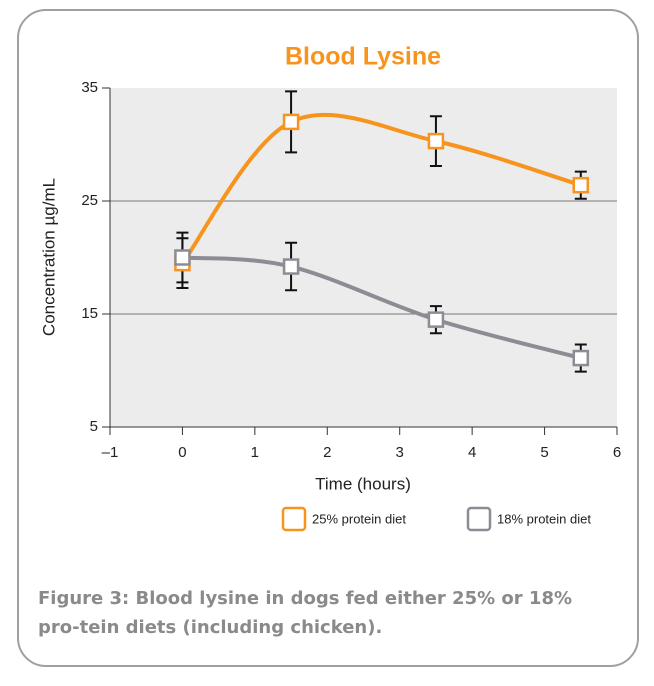  Describe the element at coordinates (110, 452) in the screenshot. I see `x-tick-label: –1` at that location.